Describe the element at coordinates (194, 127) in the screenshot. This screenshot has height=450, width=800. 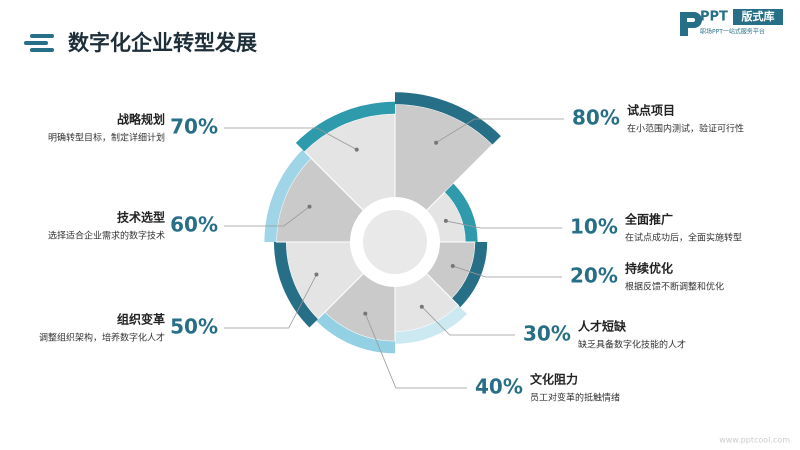
I see `value-label: 70%` at that location.